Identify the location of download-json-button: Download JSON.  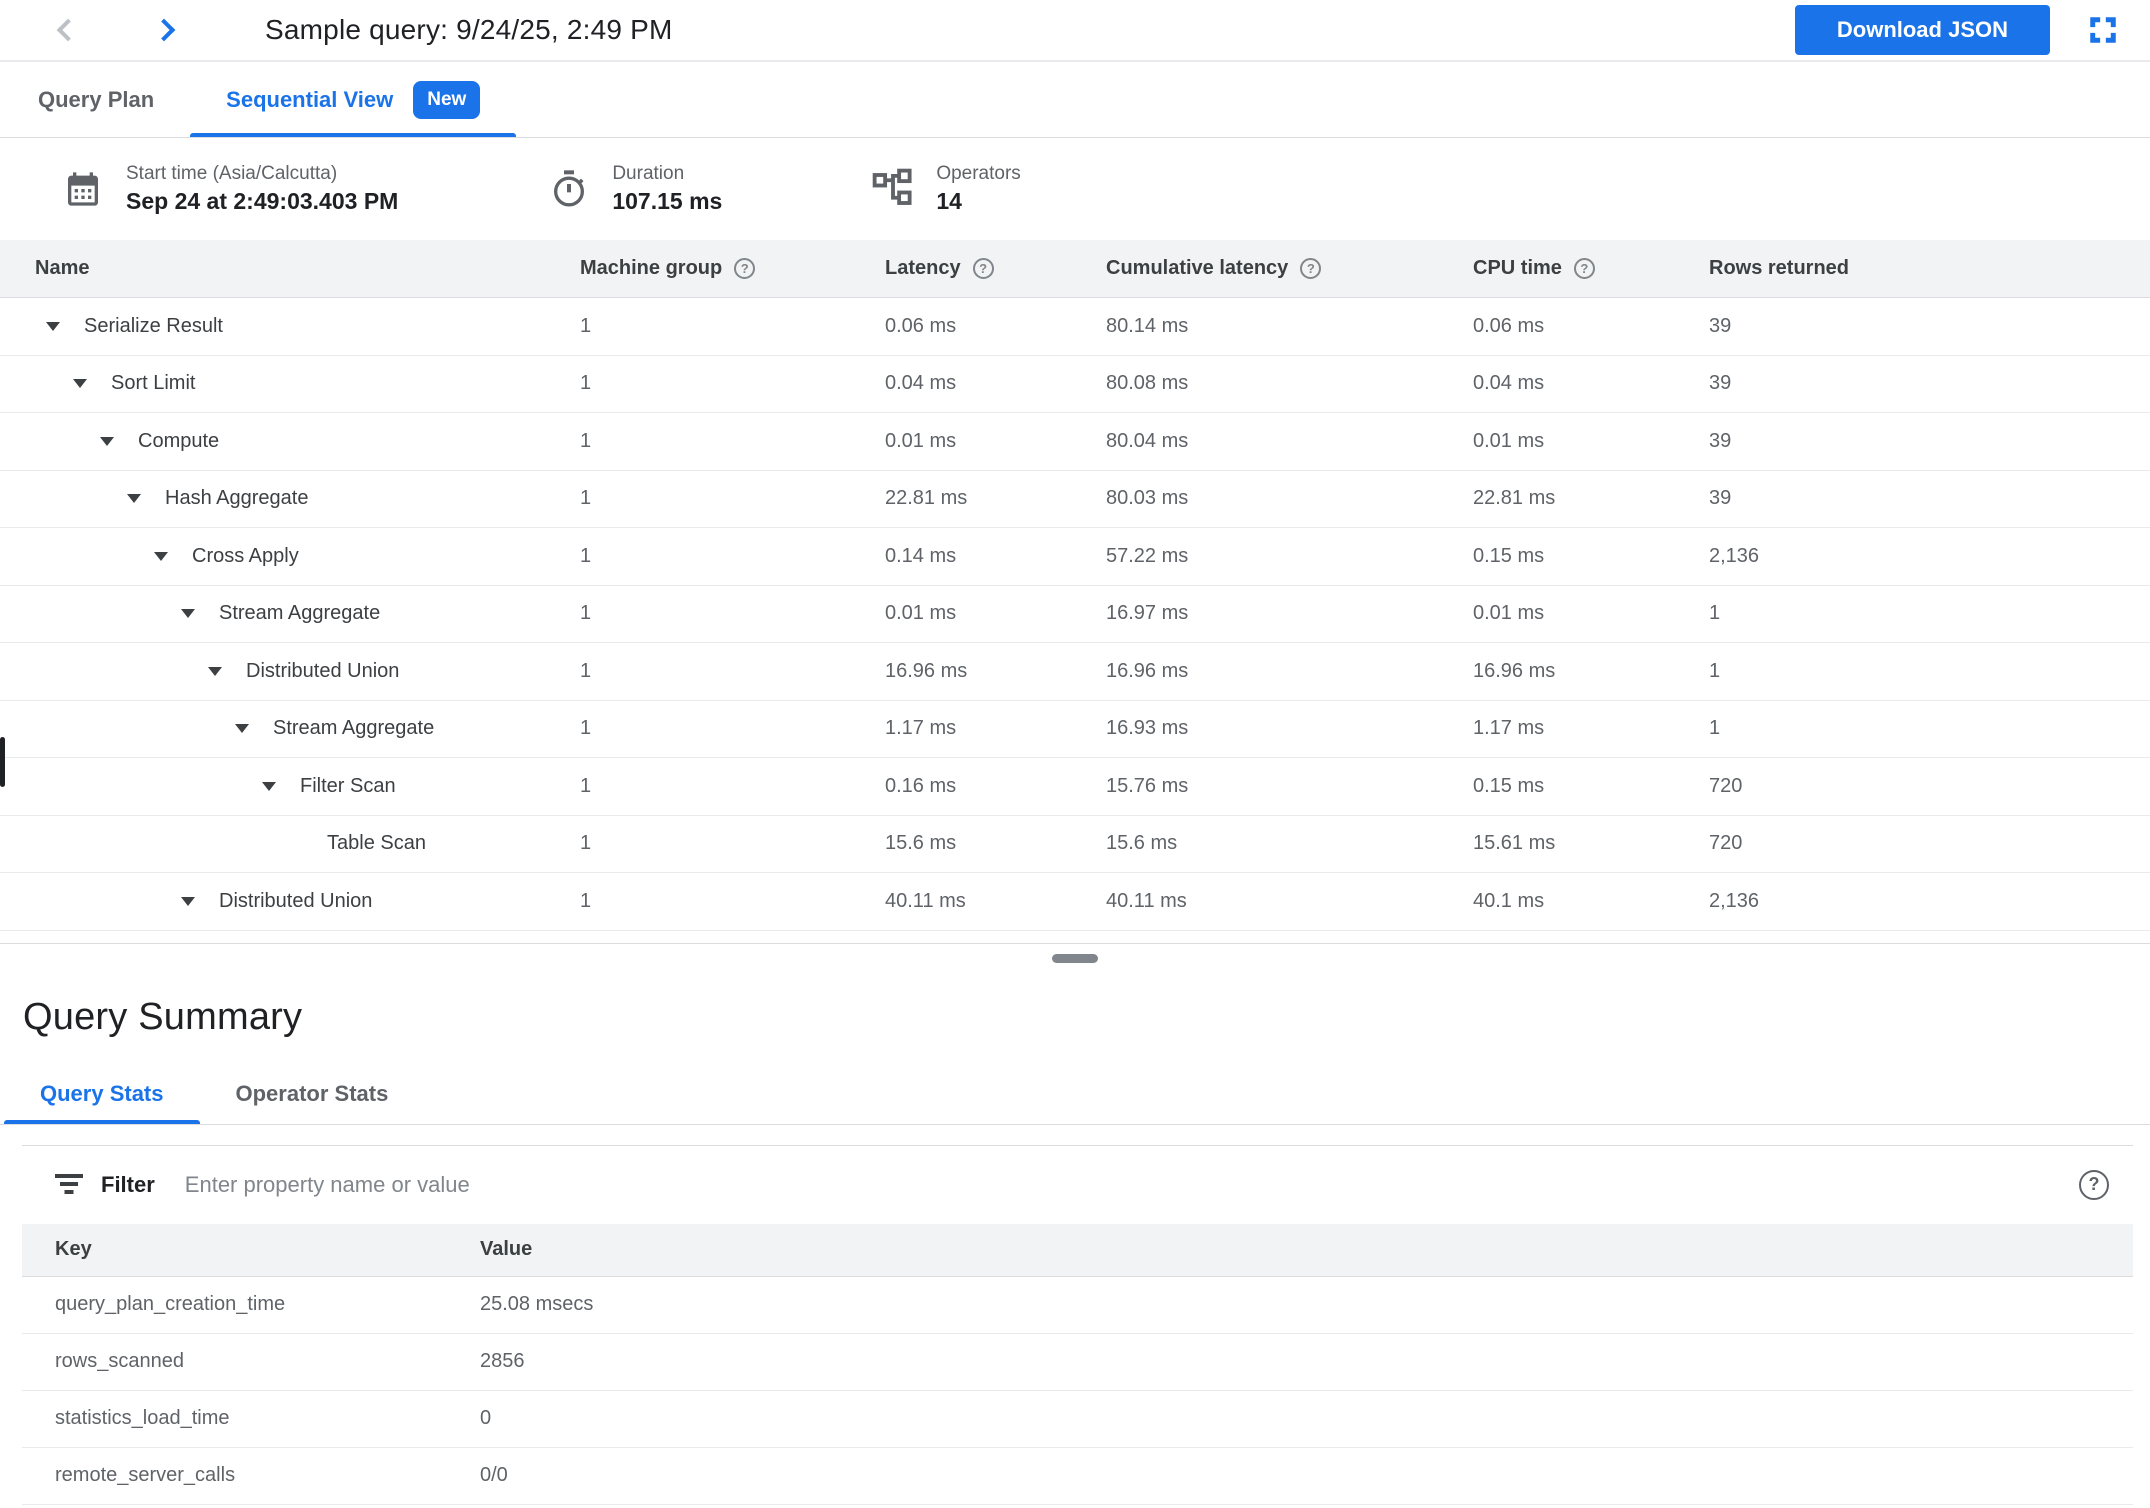
(1922, 30).